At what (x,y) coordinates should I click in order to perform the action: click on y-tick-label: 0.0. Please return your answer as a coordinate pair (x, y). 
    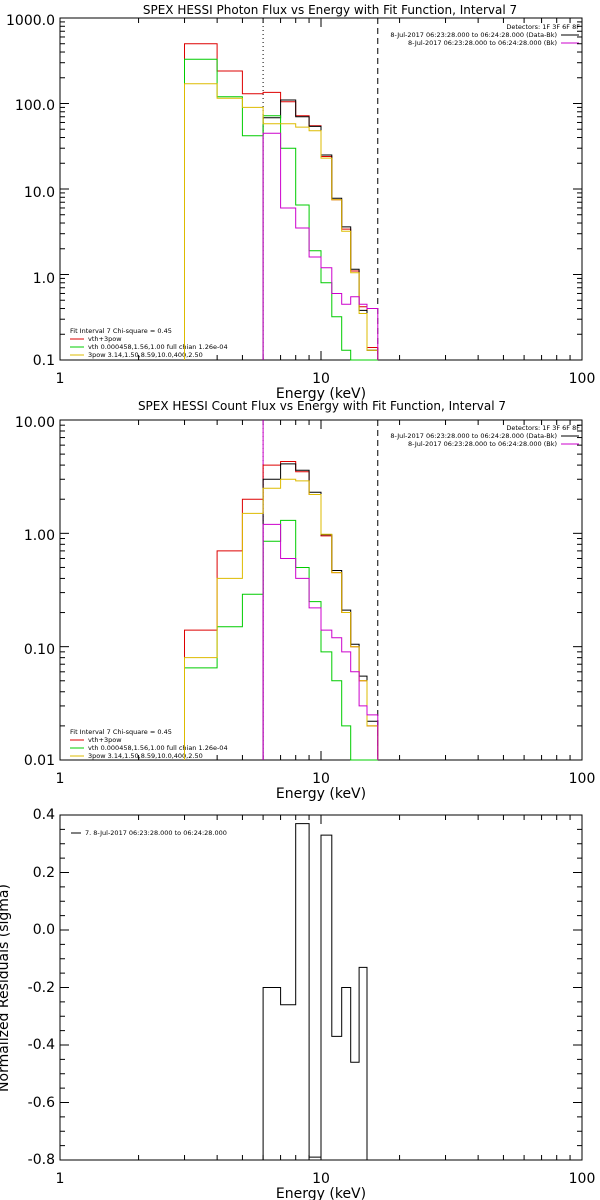
    Looking at the image, I should click on (44, 930).